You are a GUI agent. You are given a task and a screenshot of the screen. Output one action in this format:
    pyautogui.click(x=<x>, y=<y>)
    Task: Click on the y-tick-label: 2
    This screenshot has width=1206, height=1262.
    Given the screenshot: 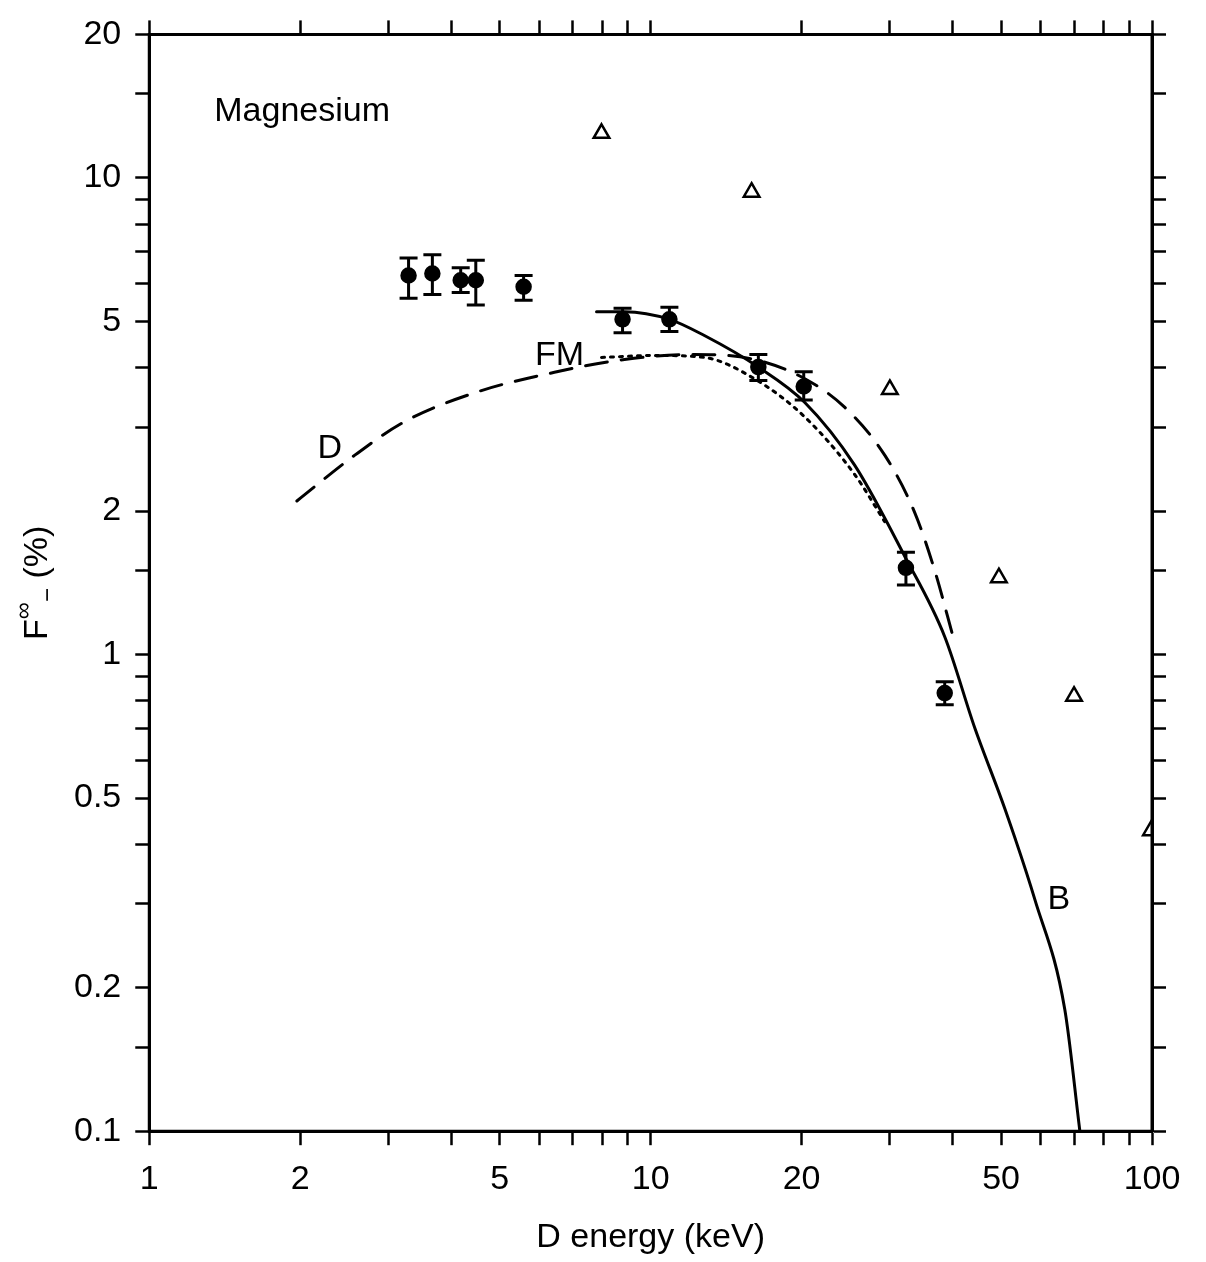 What is the action you would take?
    pyautogui.click(x=112, y=508)
    